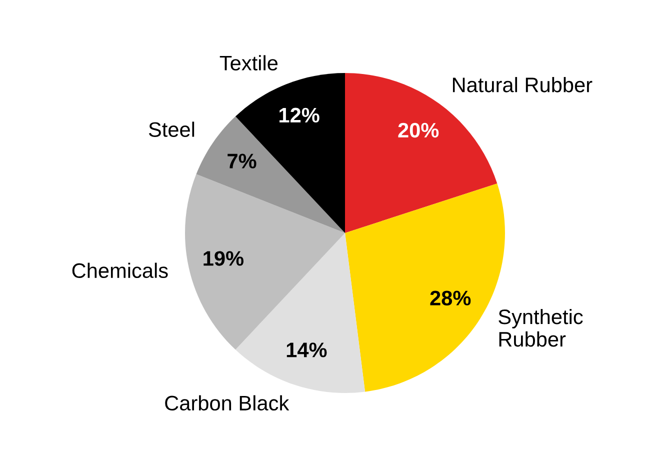 This screenshot has height=459, width=646. I want to click on slice-label: Chemicals, so click(120, 270).